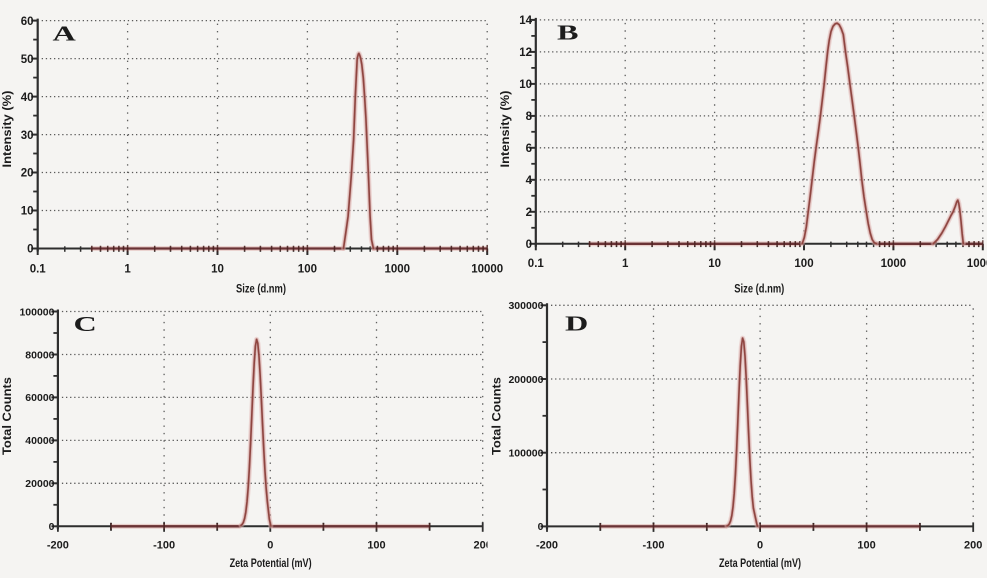  I want to click on svg-text: 40000, so click(39, 441).